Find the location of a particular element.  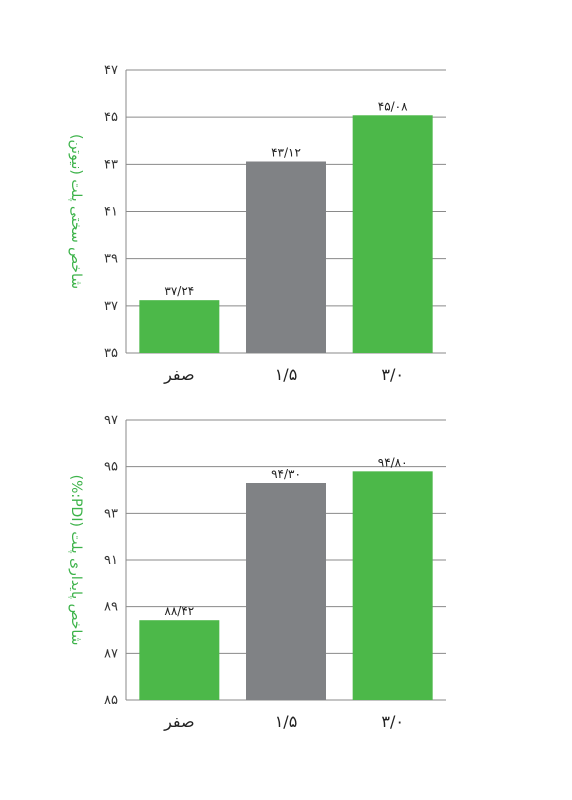

y-tick-label: ۴۵ is located at coordinates (111, 117).